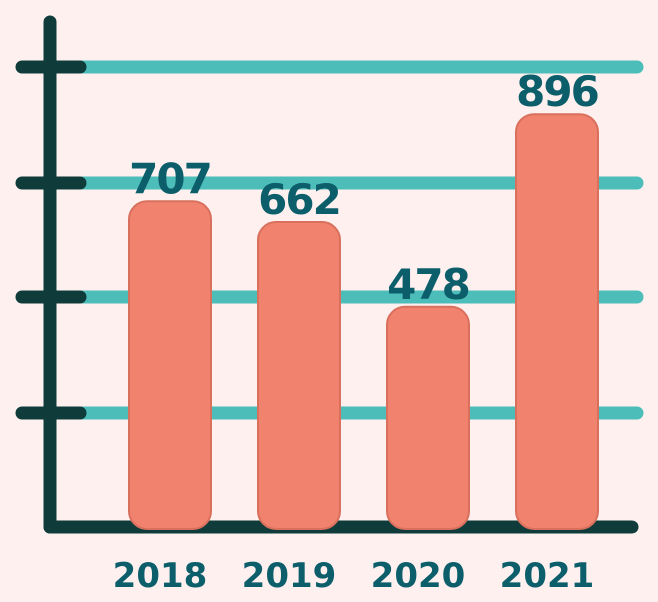  What do you see at coordinates (289, 576) in the screenshot?
I see `x-tick-label-2019: 2019` at bounding box center [289, 576].